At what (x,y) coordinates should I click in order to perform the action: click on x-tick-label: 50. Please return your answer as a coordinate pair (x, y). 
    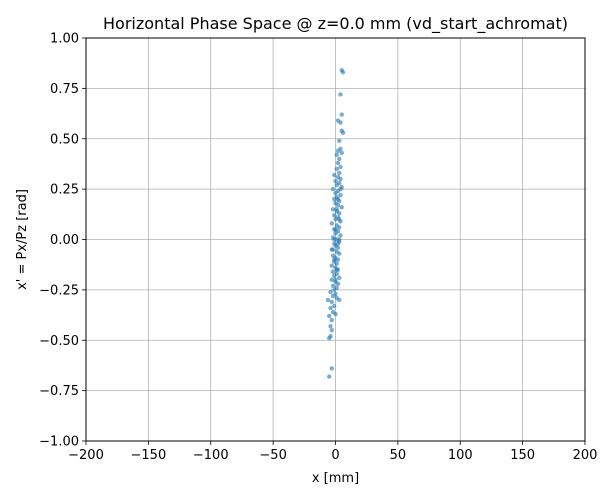
    Looking at the image, I should click on (398, 455).